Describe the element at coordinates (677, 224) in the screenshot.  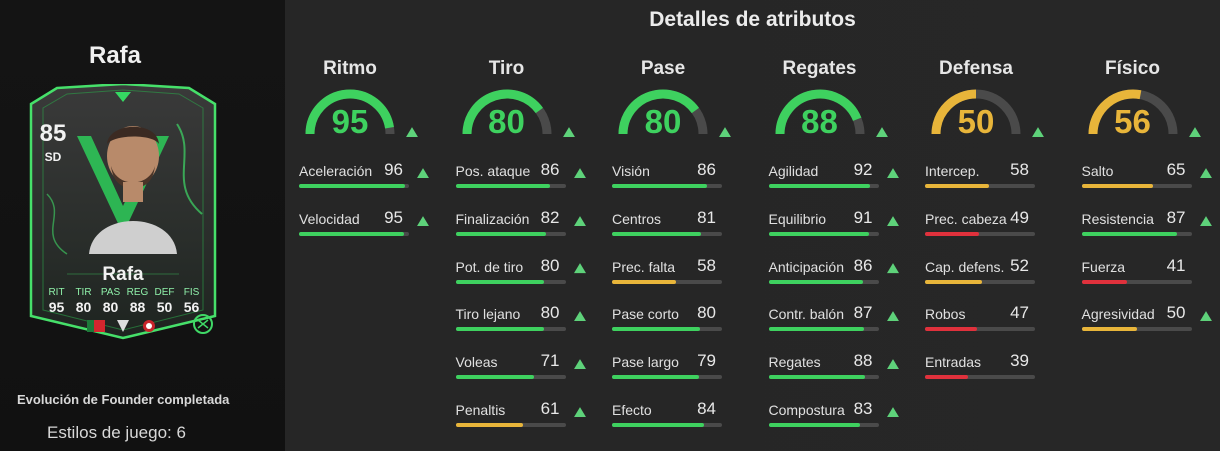
I see `attribute-centros: Centros 81` at that location.